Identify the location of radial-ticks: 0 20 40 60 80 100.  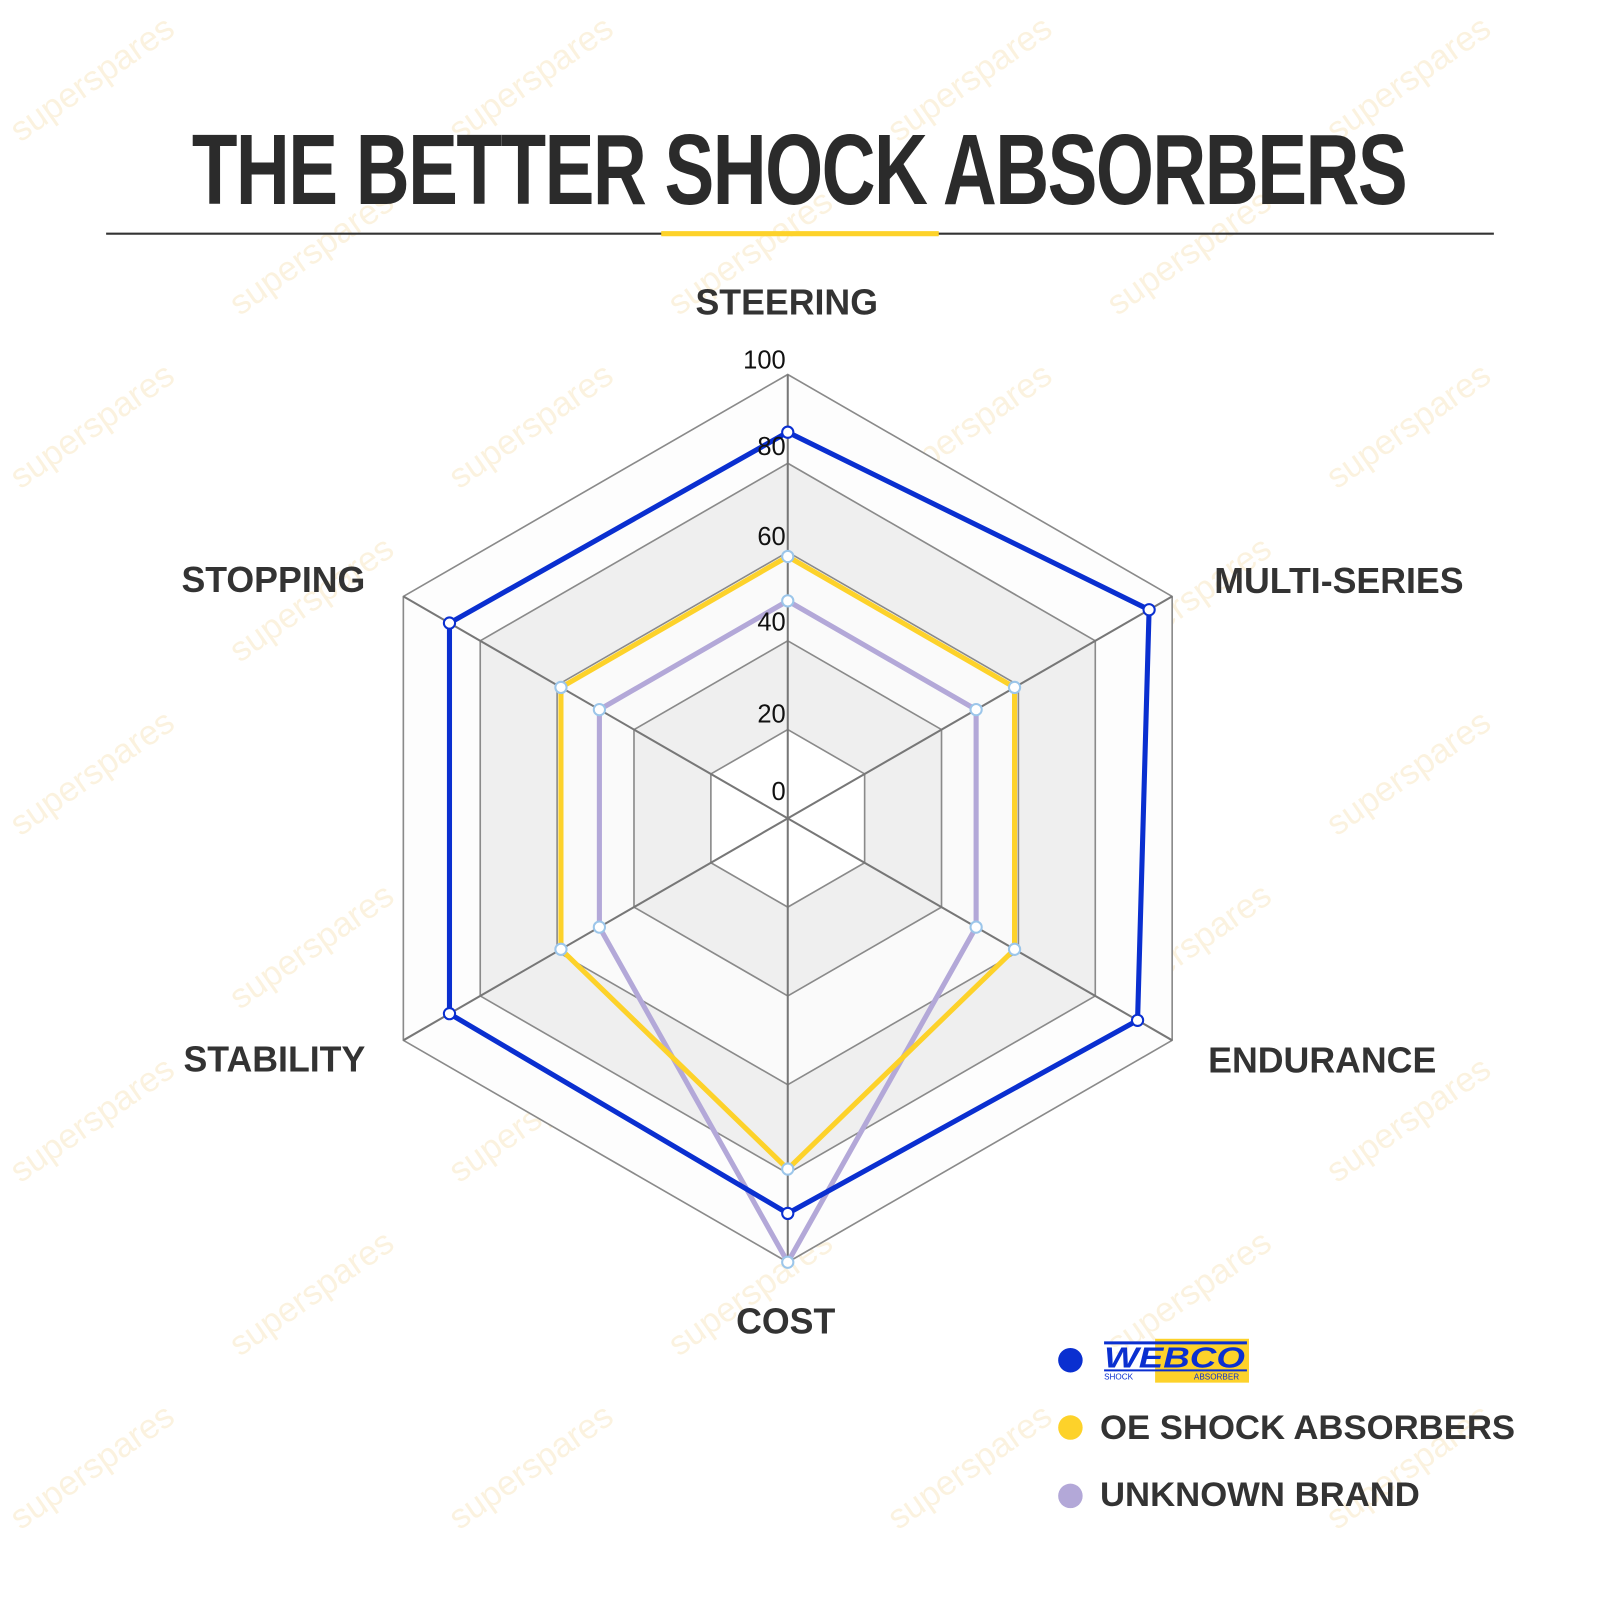
(764, 576).